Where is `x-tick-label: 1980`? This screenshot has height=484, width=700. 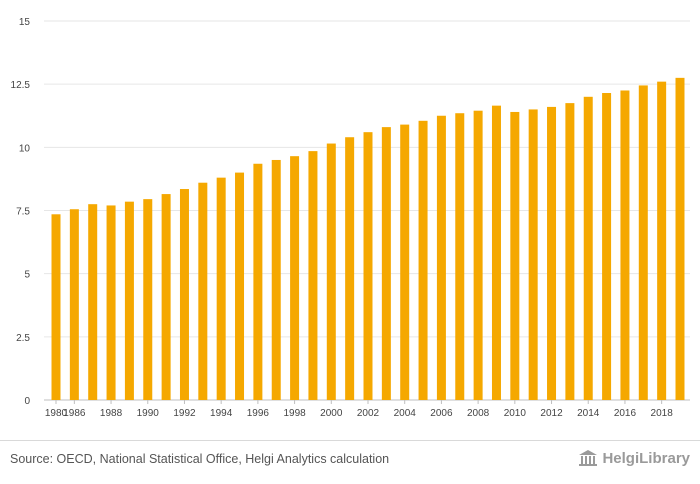
x-tick-label: 1980 is located at coordinates (56, 413).